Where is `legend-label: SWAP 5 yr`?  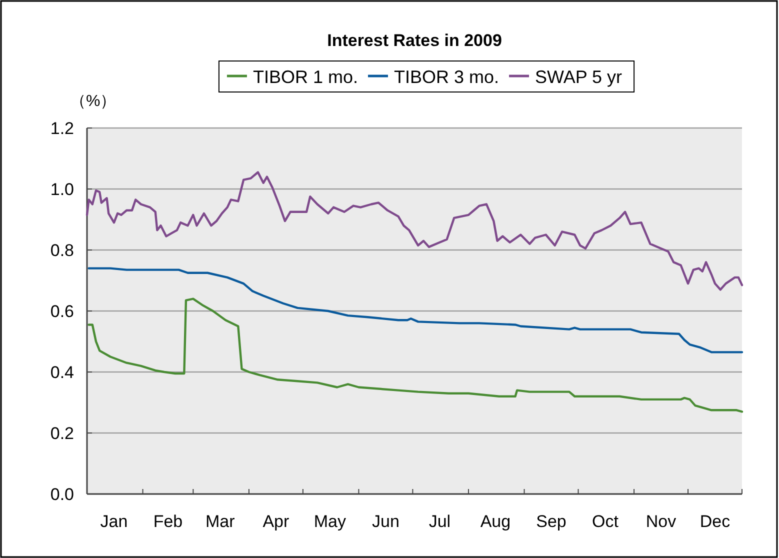
legend-label: SWAP 5 yr is located at coordinates (578, 77).